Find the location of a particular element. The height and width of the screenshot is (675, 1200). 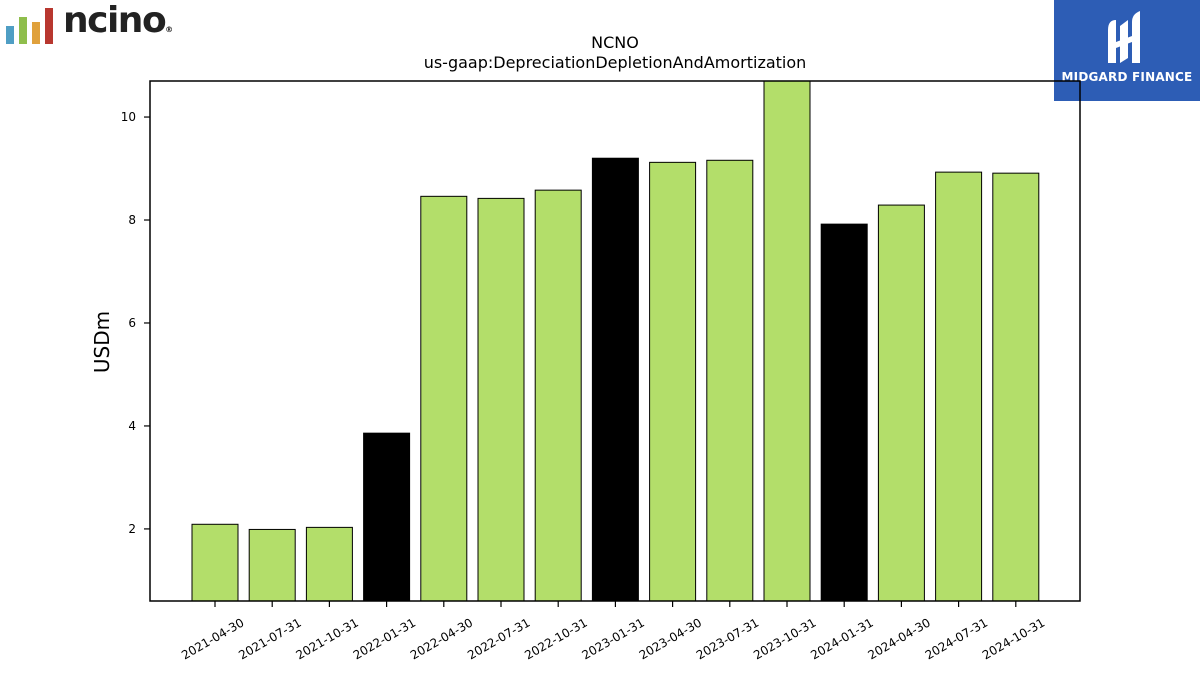

x-tick-label: 2022-07-31 is located at coordinates (498, 638).